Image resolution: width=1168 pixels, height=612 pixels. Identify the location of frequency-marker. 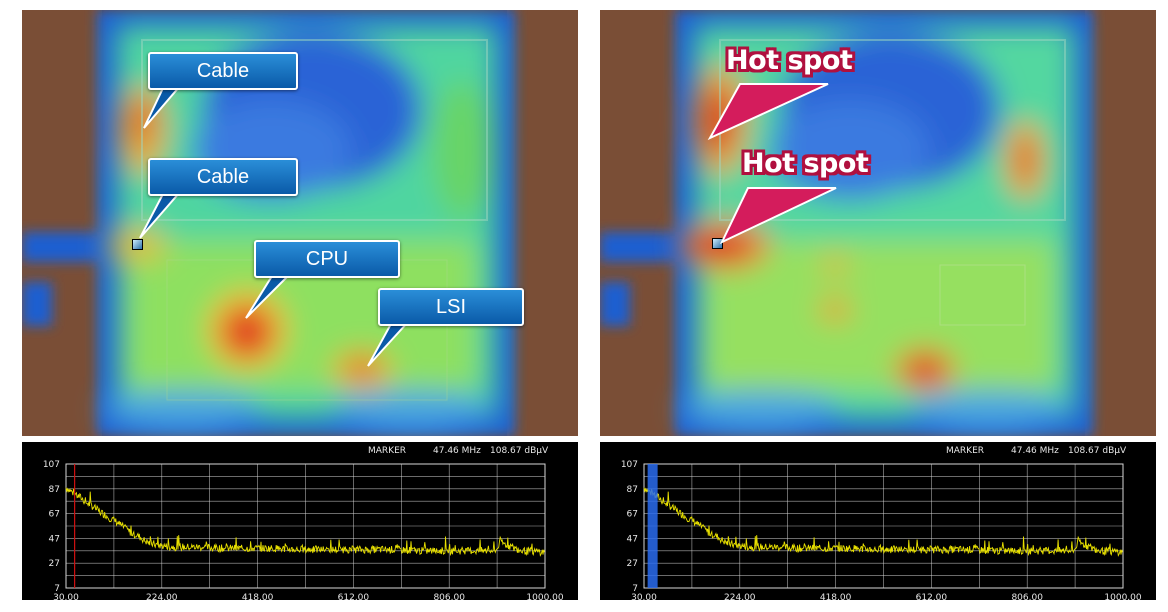
(652, 526).